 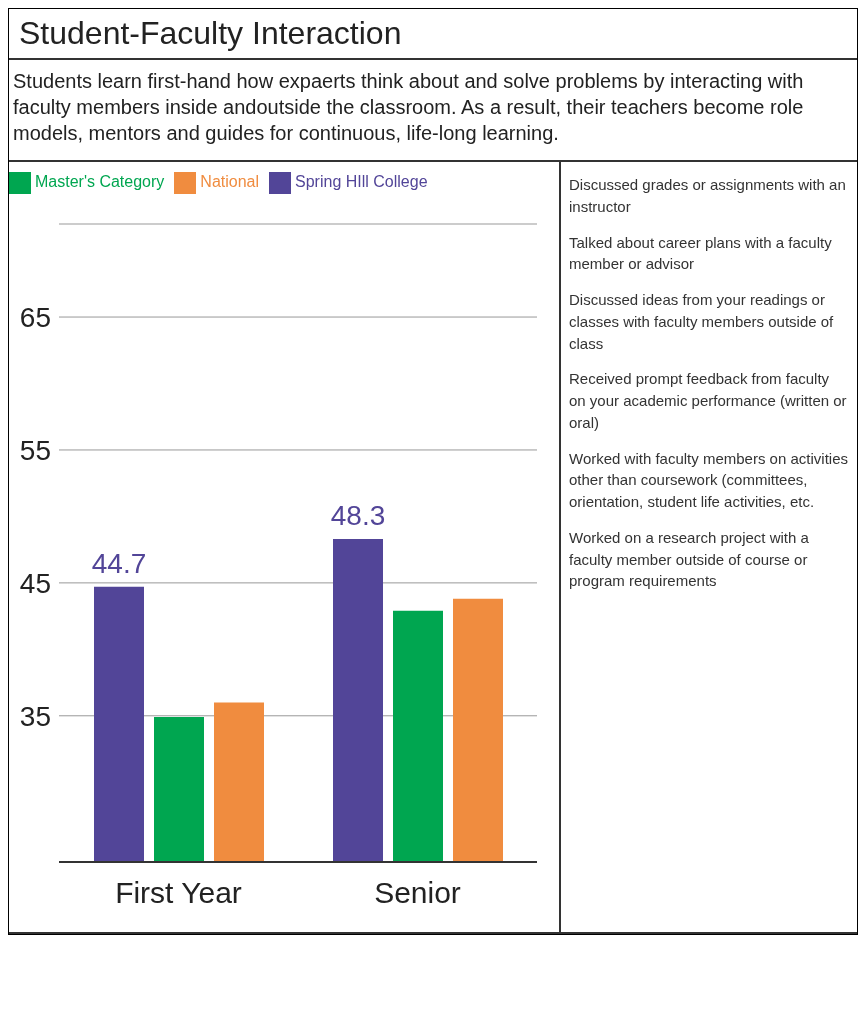 I want to click on text: Received prompt feedback from faculty on your academic performance (written or oral), so click(x=708, y=401).